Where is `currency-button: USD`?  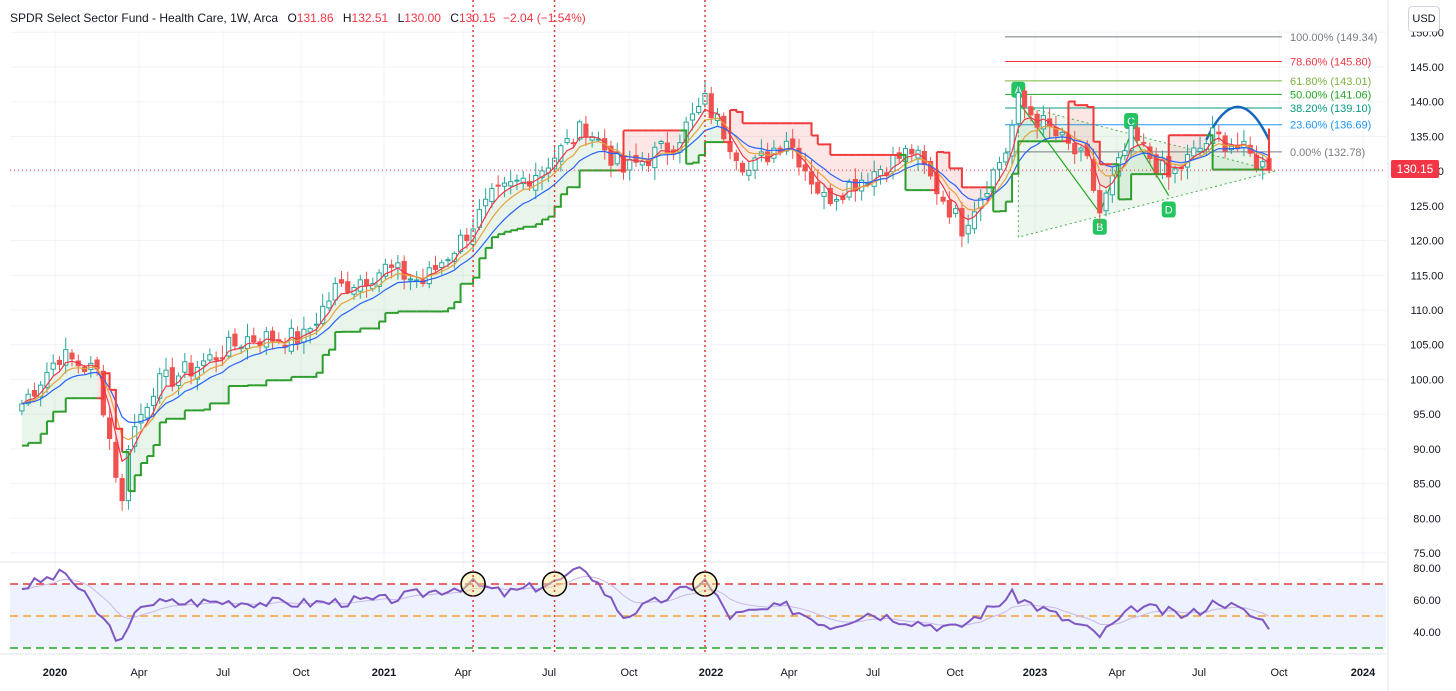 currency-button: USD is located at coordinates (1424, 19).